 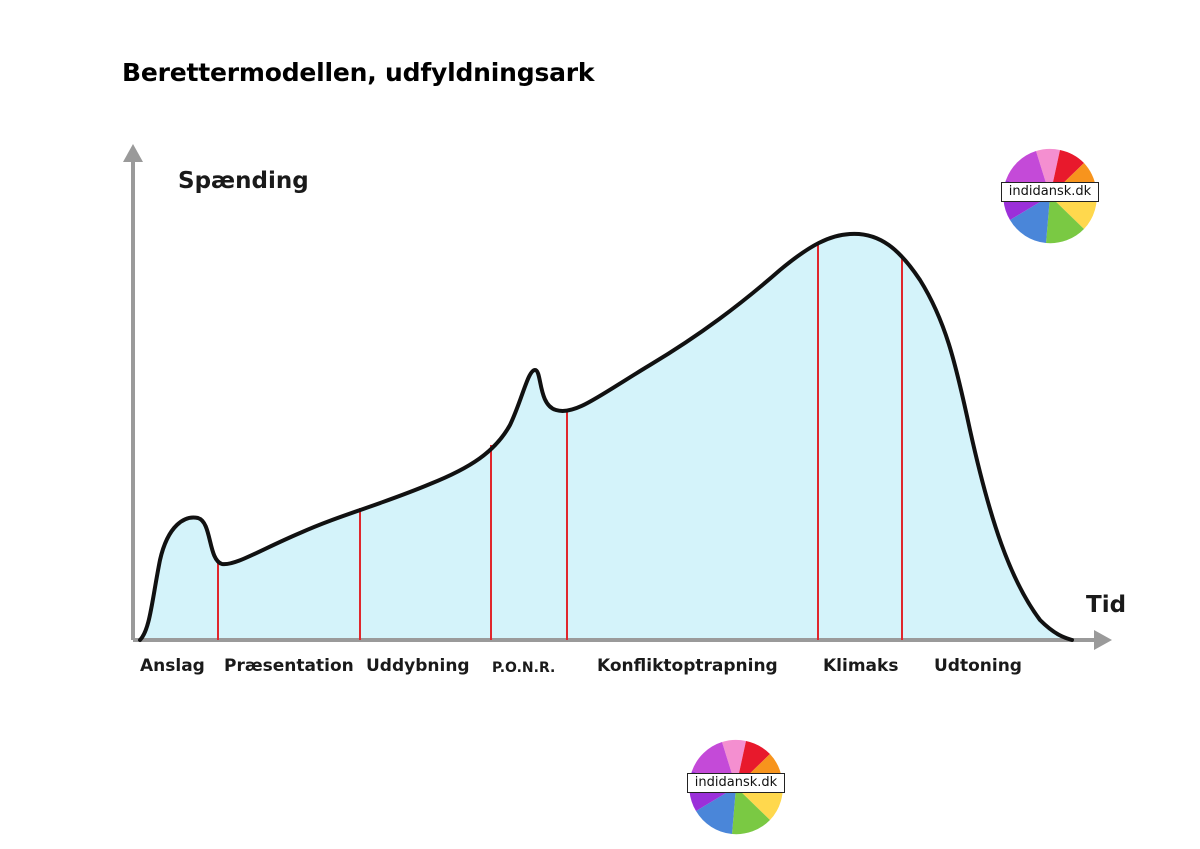 I want to click on phase-label-ponr: P.O.N.R., so click(x=524, y=668).